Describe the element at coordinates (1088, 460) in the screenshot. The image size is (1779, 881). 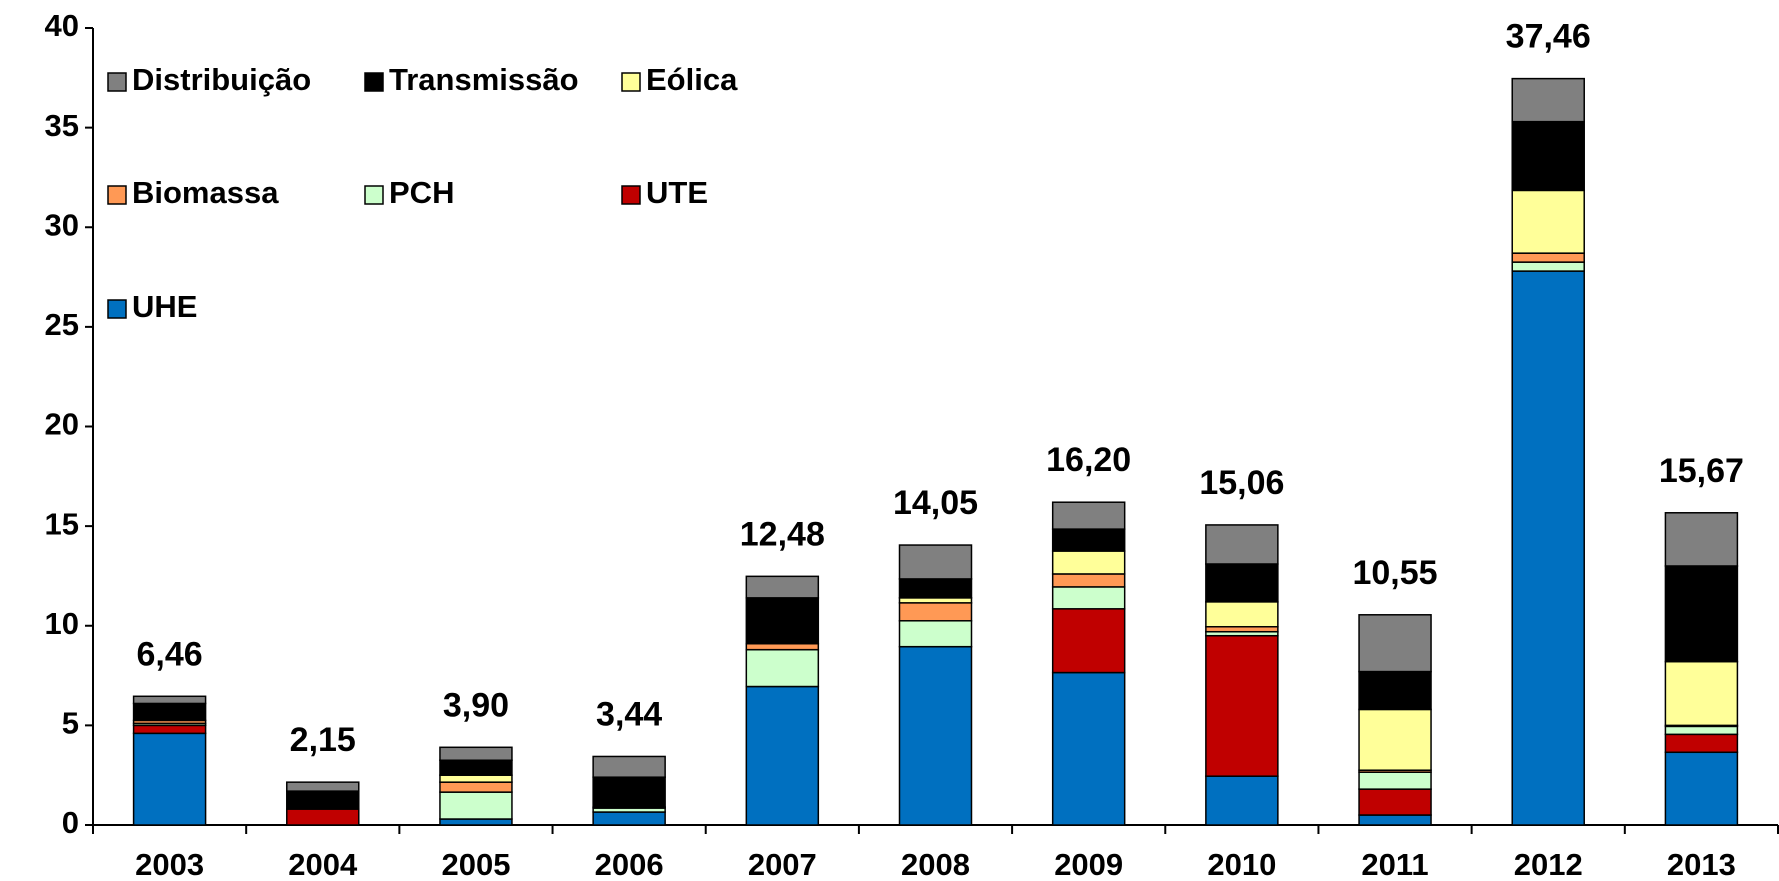
I see `total-label: 16,20` at that location.